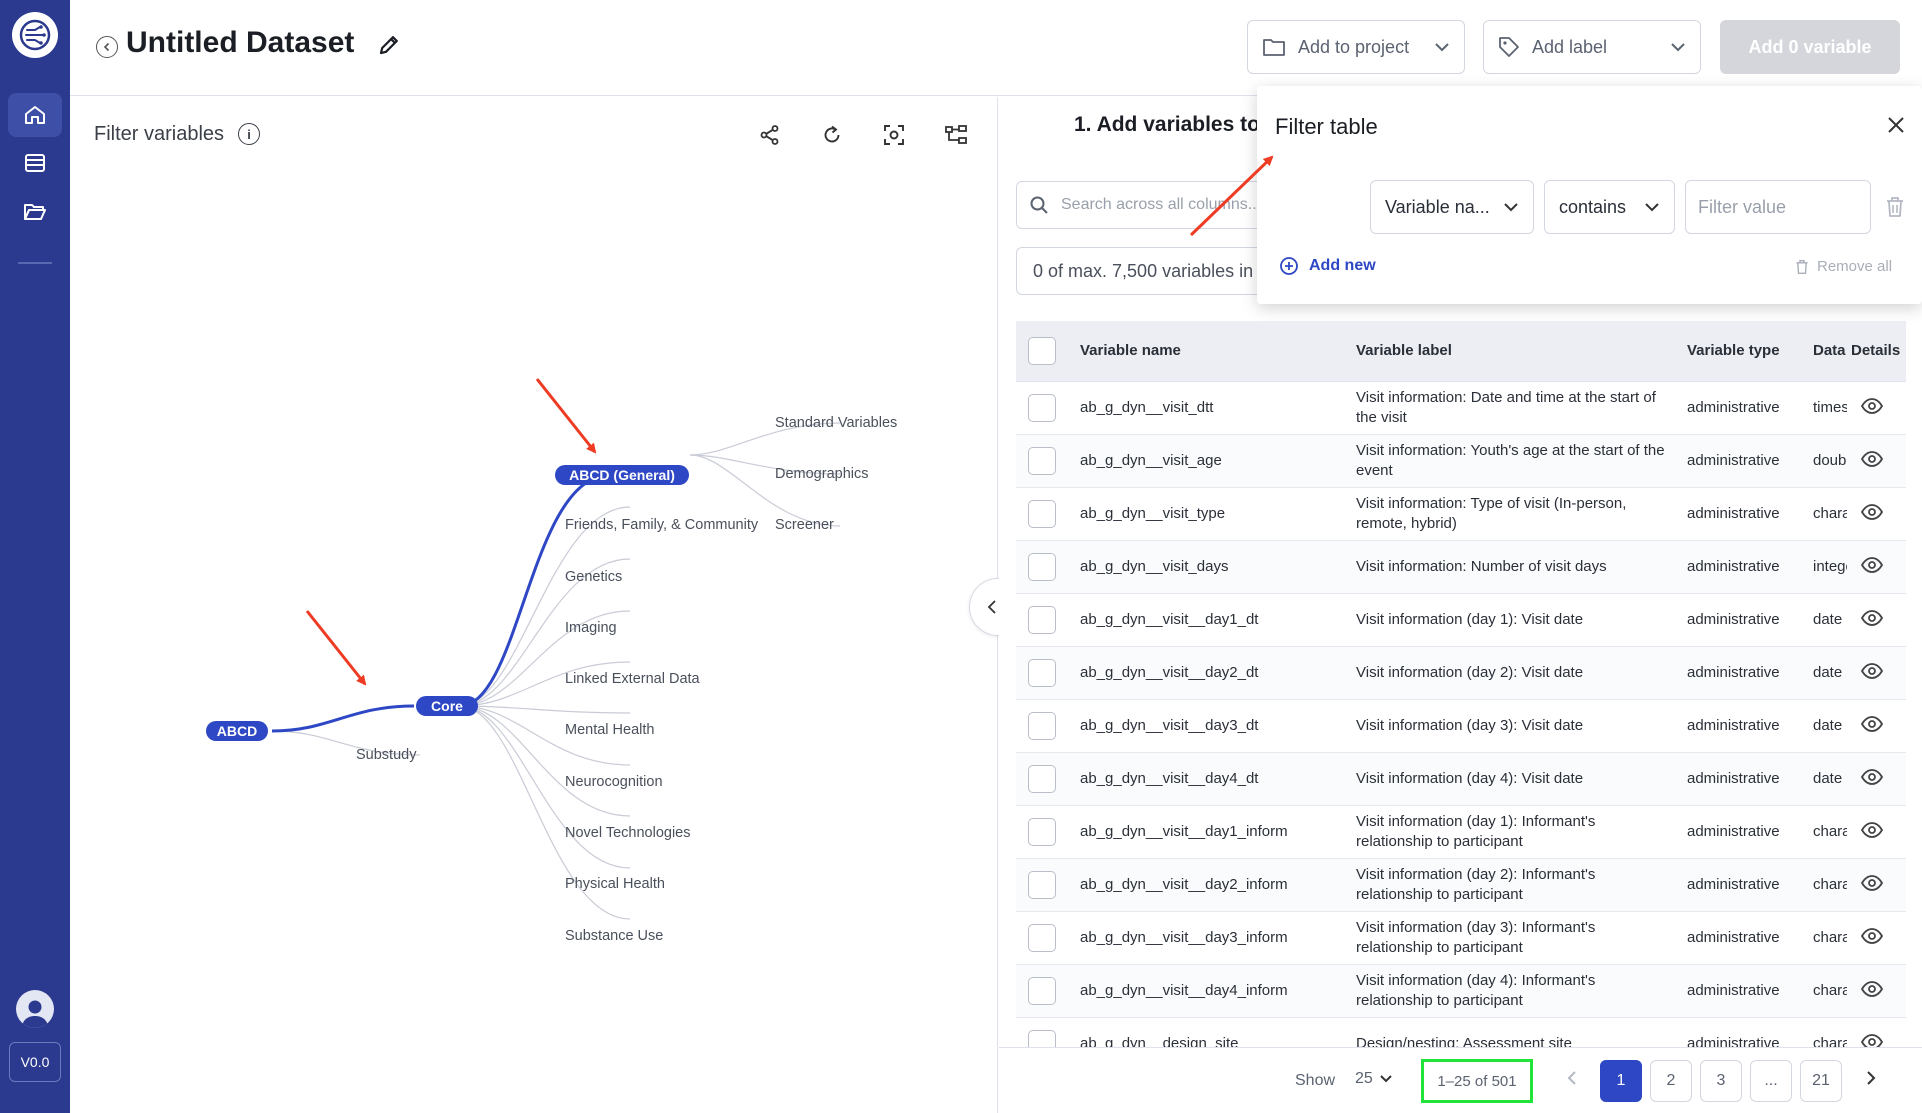  What do you see at coordinates (35, 163) in the screenshot?
I see `datasets-nav-button` at bounding box center [35, 163].